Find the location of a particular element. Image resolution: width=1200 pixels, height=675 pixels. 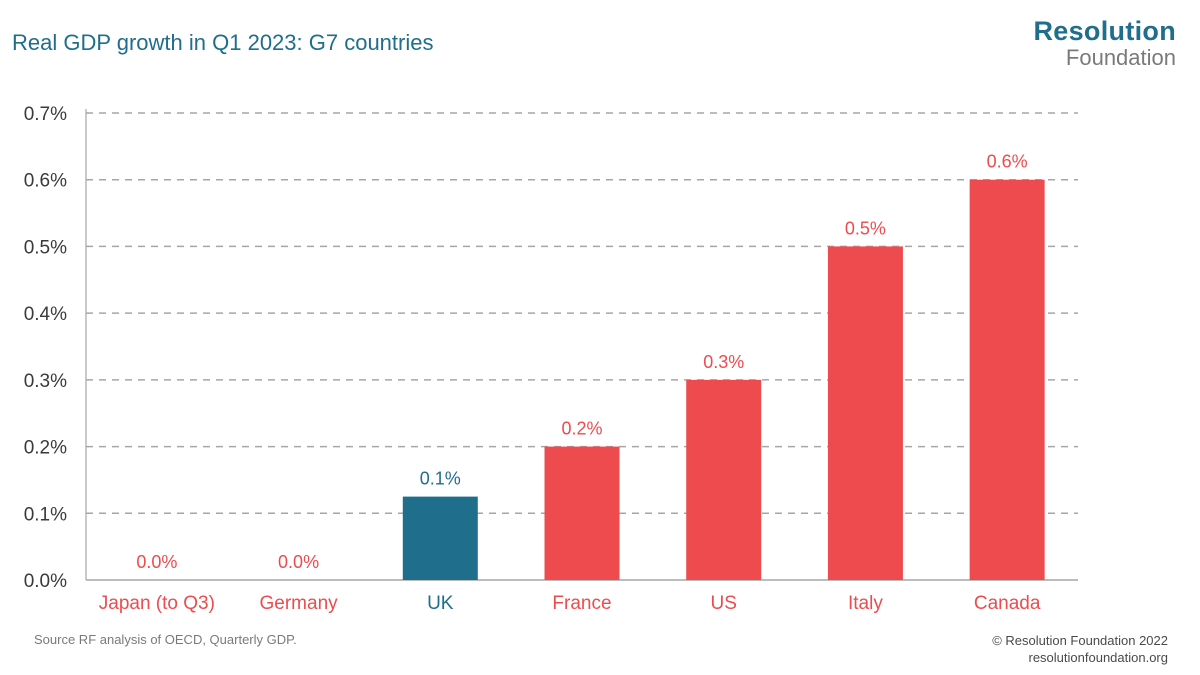

x-tick-label: Japan (to Q3) is located at coordinates (157, 603).